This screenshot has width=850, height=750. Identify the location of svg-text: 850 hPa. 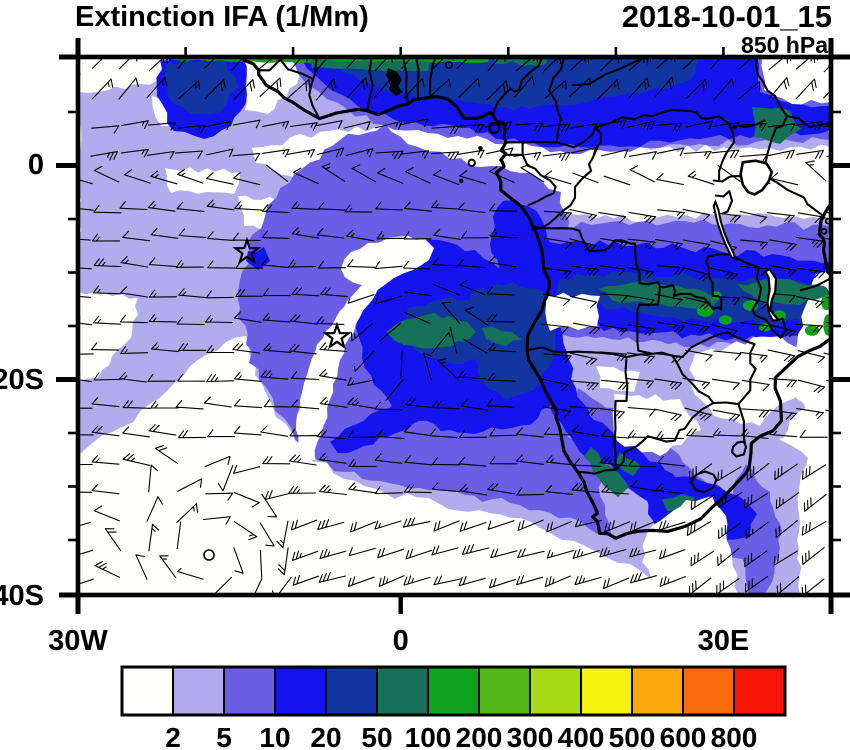
(784, 45).